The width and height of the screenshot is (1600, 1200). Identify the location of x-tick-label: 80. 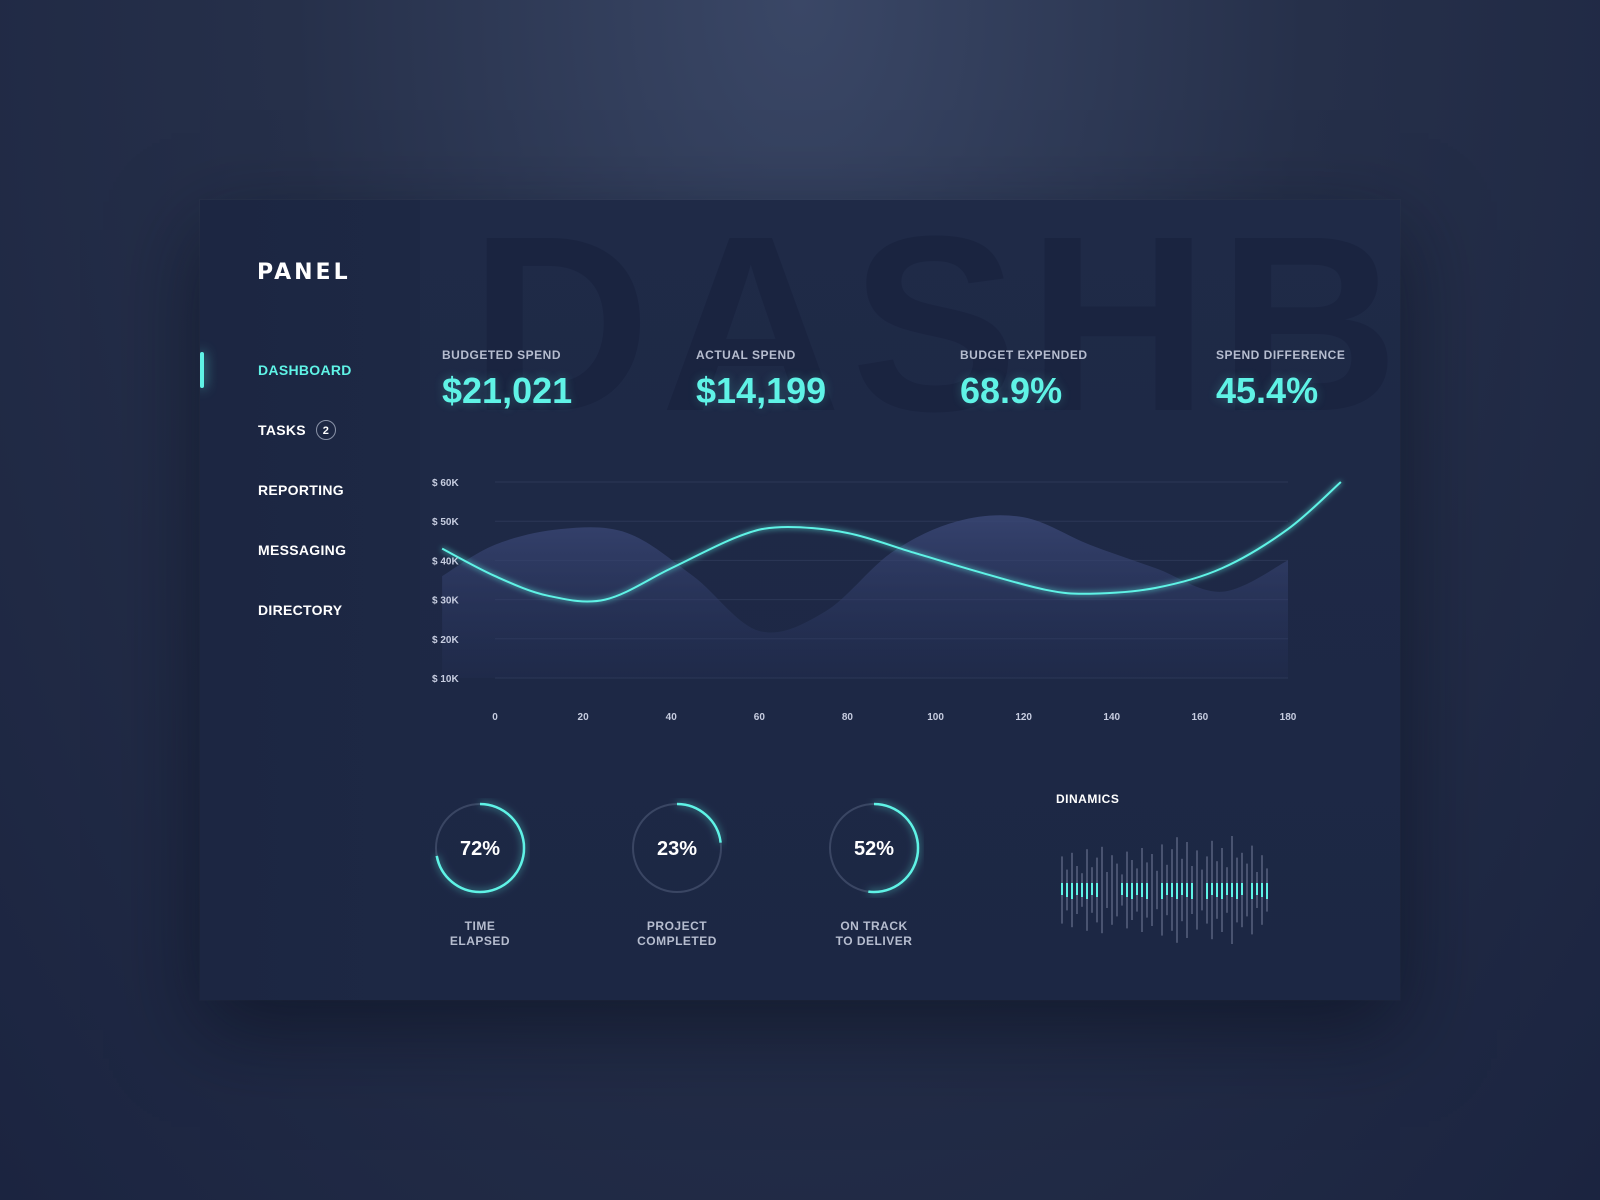
(848, 717).